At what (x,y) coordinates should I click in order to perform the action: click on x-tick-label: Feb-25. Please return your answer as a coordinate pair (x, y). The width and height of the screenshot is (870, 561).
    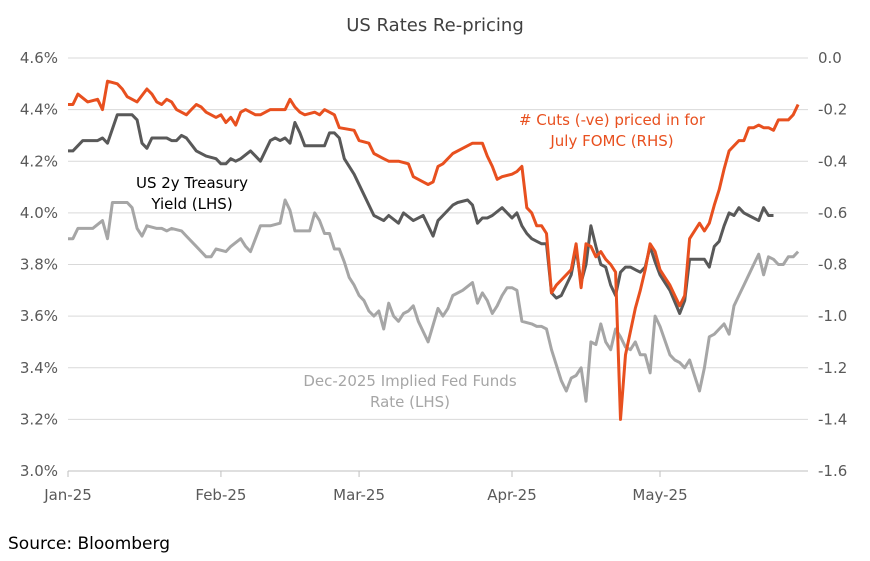
    Looking at the image, I should click on (220, 495).